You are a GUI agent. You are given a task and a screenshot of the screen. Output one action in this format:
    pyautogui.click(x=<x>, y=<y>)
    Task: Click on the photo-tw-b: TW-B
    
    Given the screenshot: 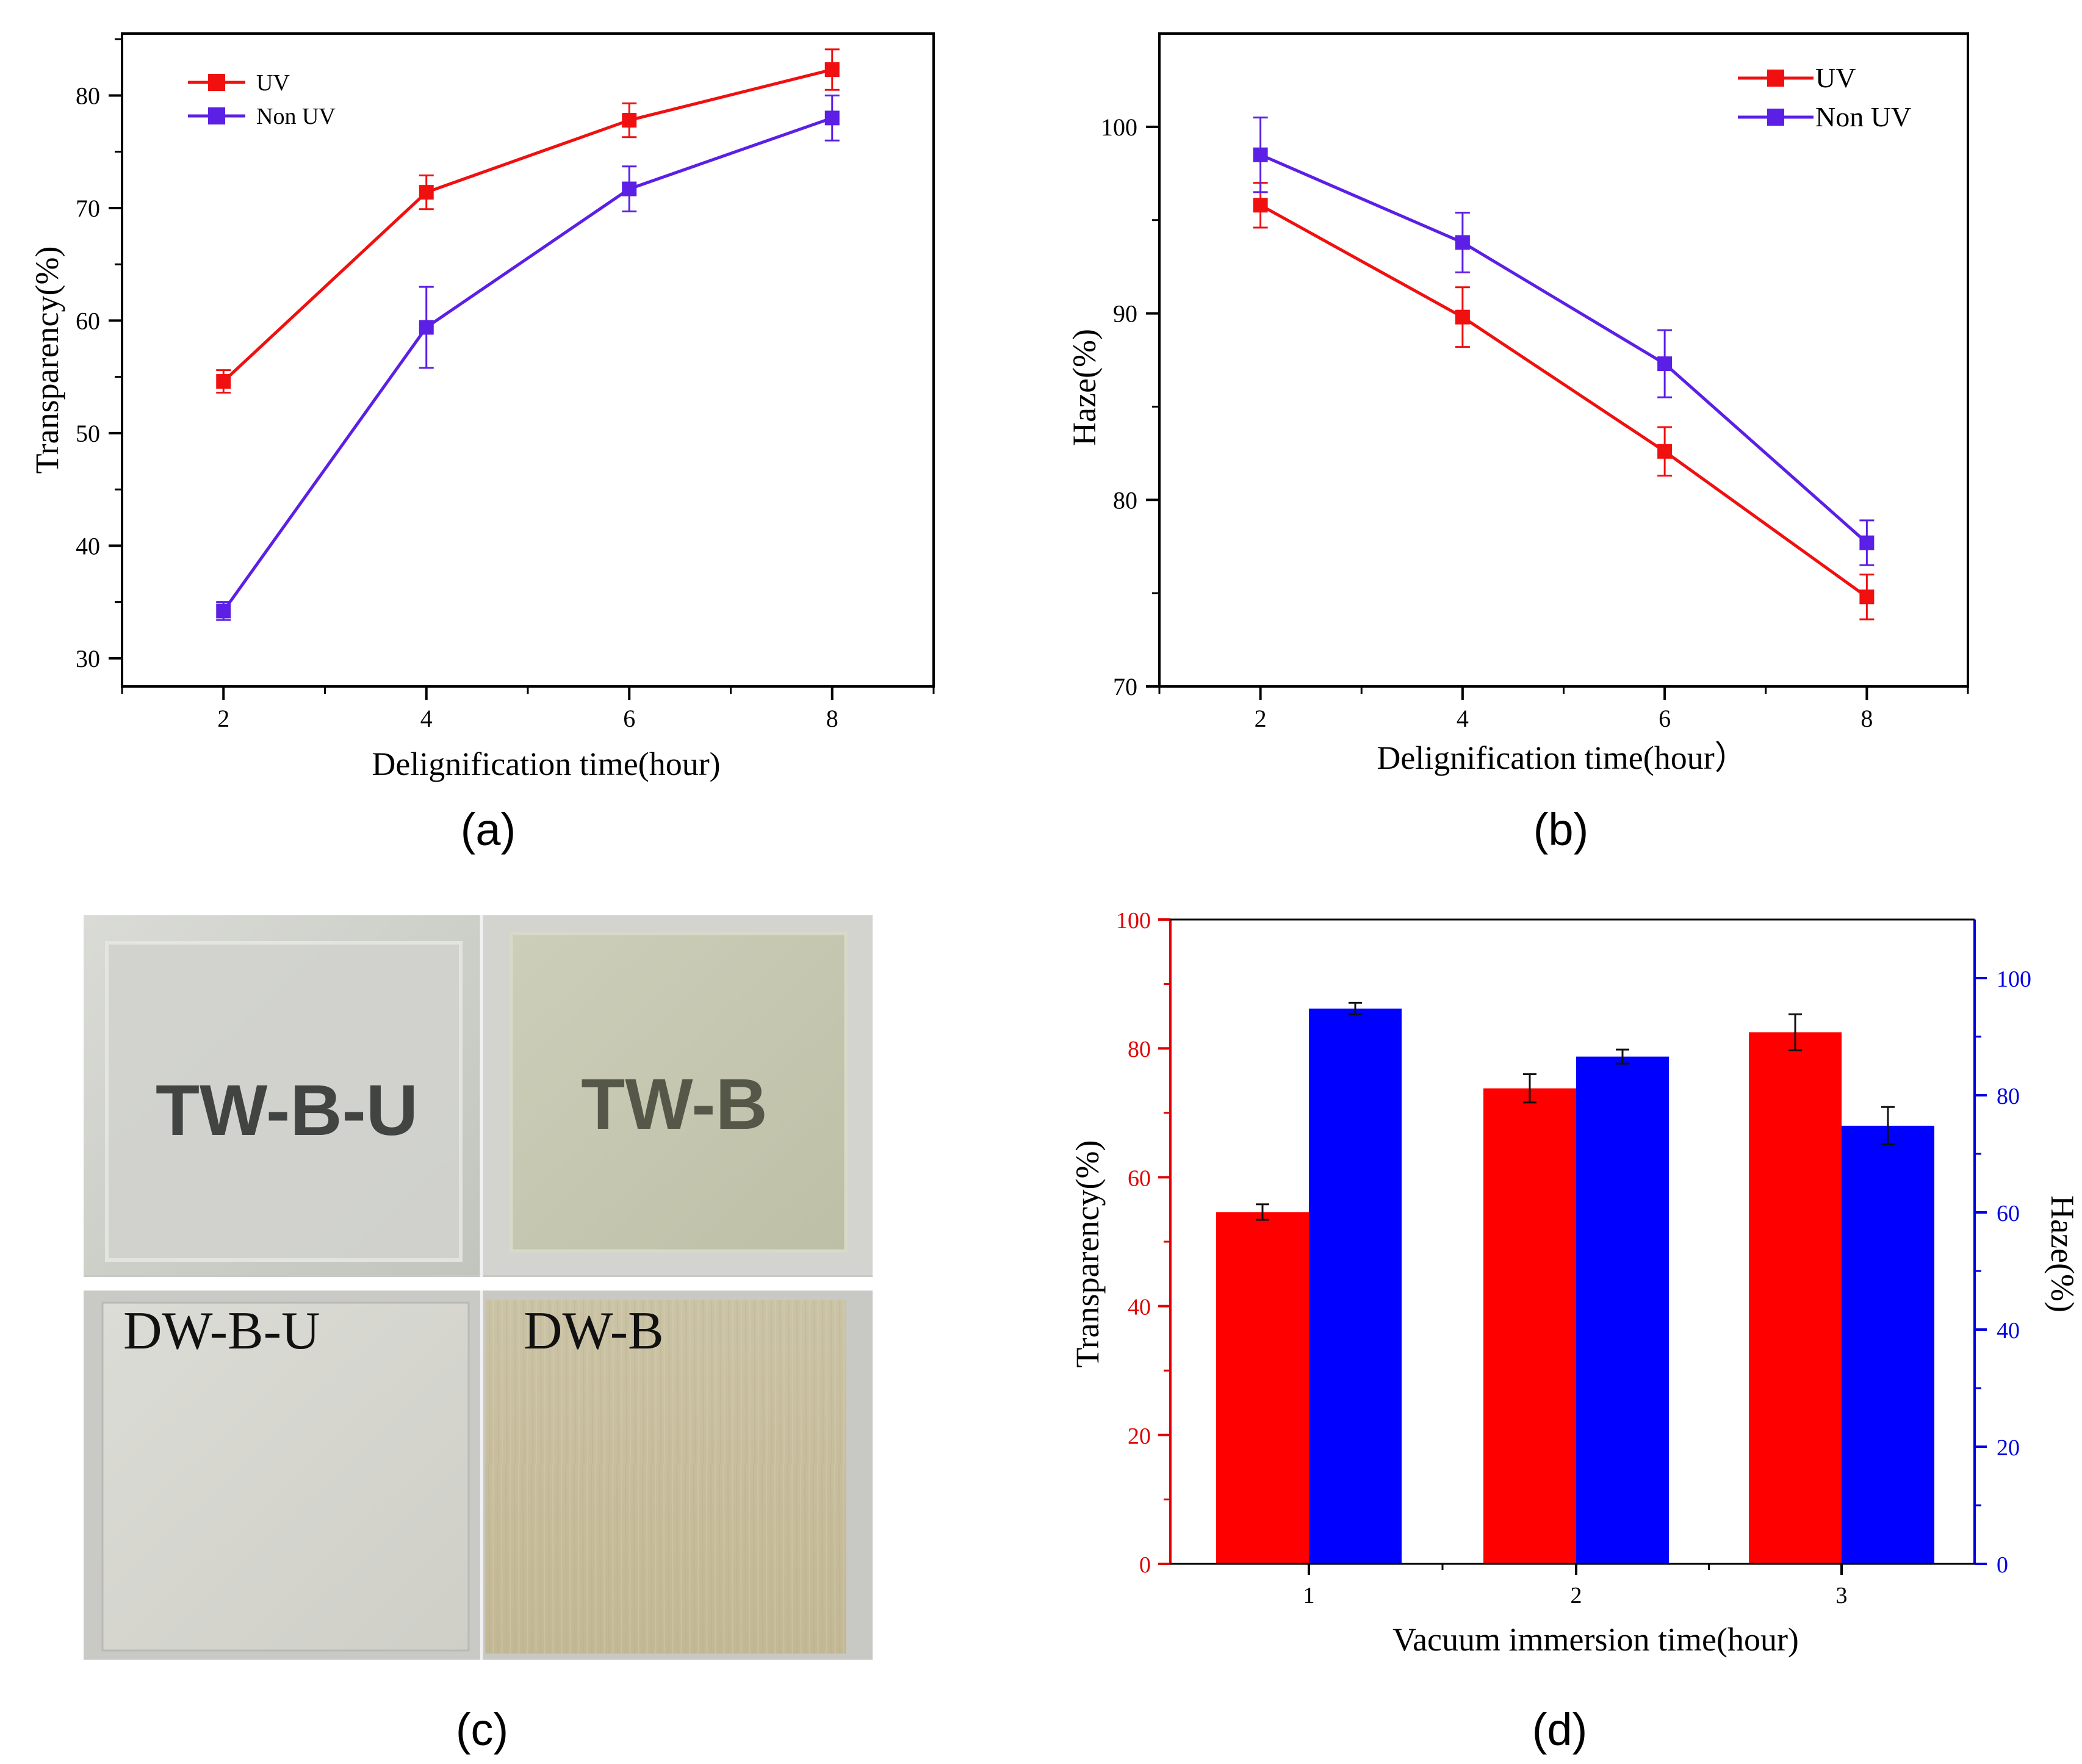 What is the action you would take?
    pyautogui.click(x=678, y=1095)
    